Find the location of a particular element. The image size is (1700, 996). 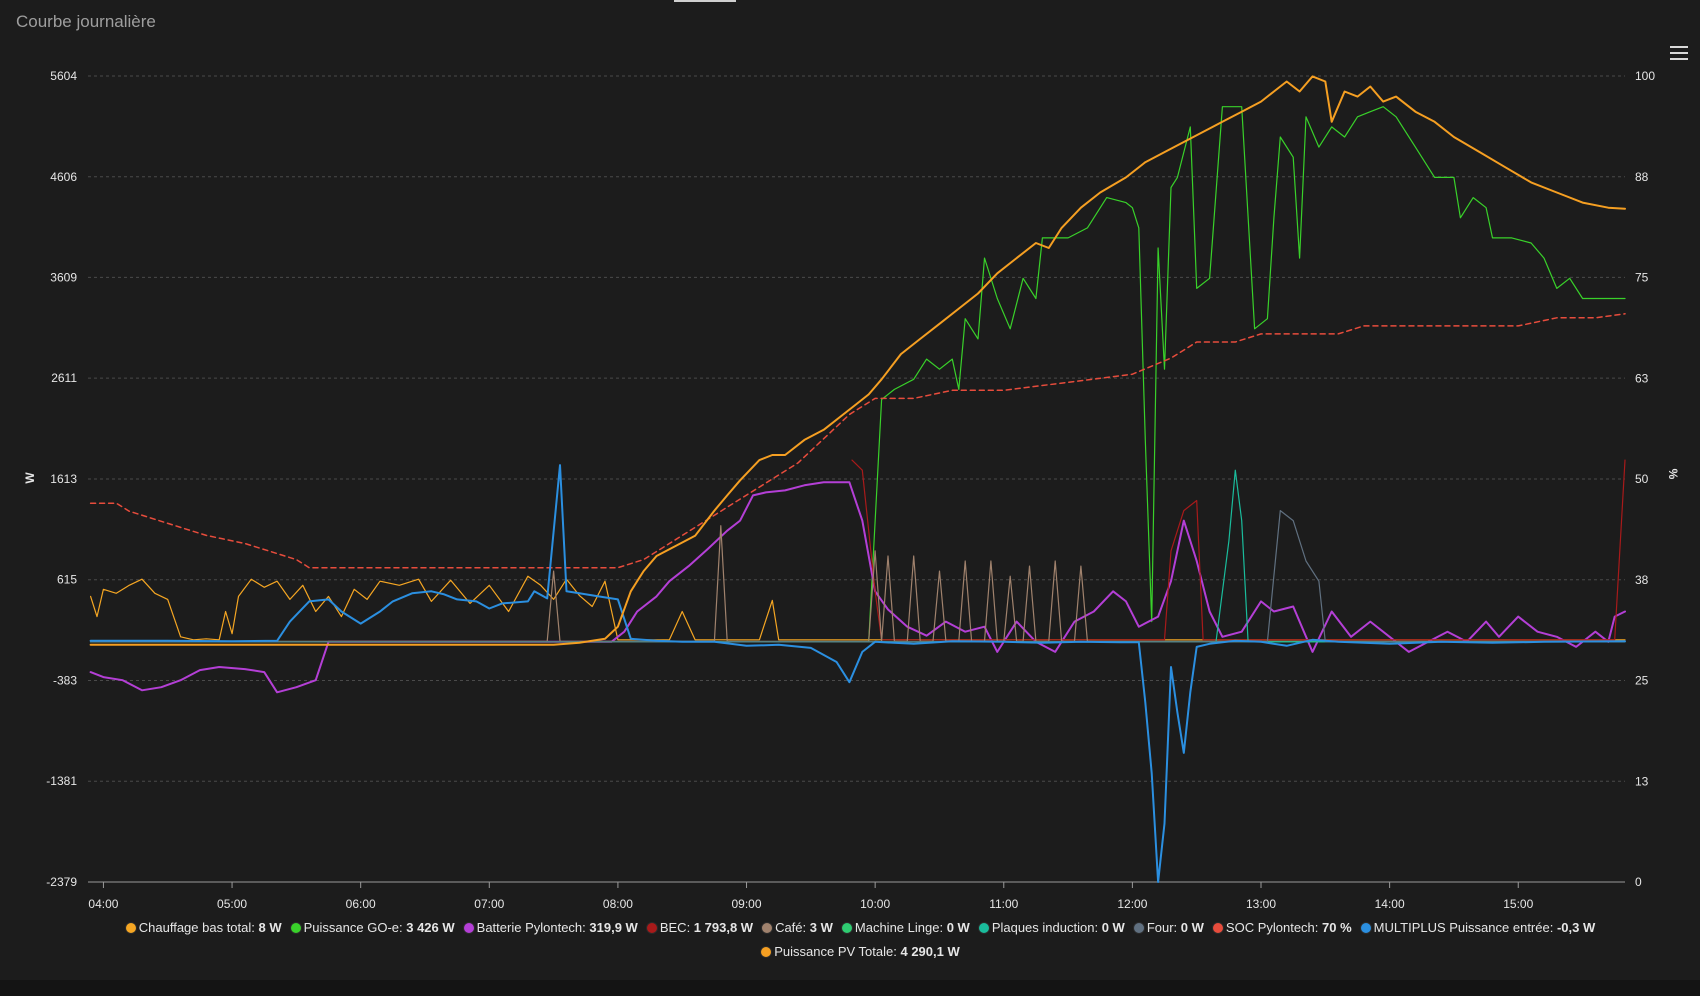

legend-item: Puissance PV Totale: 4 290,1 W is located at coordinates (860, 952).